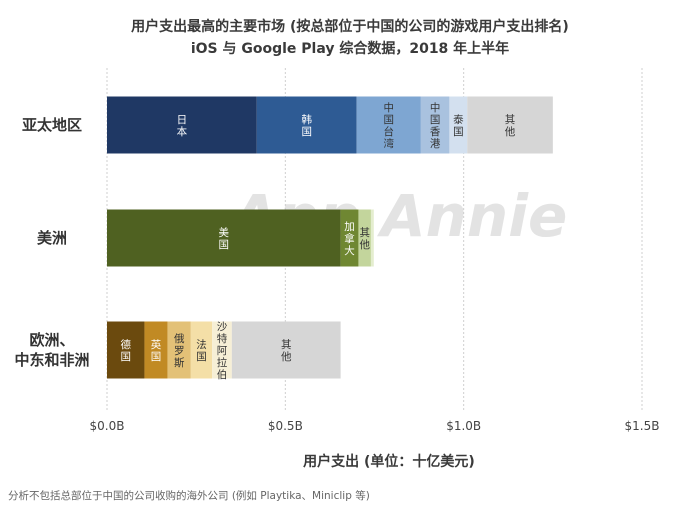  What do you see at coordinates (642, 426) in the screenshot?
I see `x-tick-label: $1.5B` at bounding box center [642, 426].